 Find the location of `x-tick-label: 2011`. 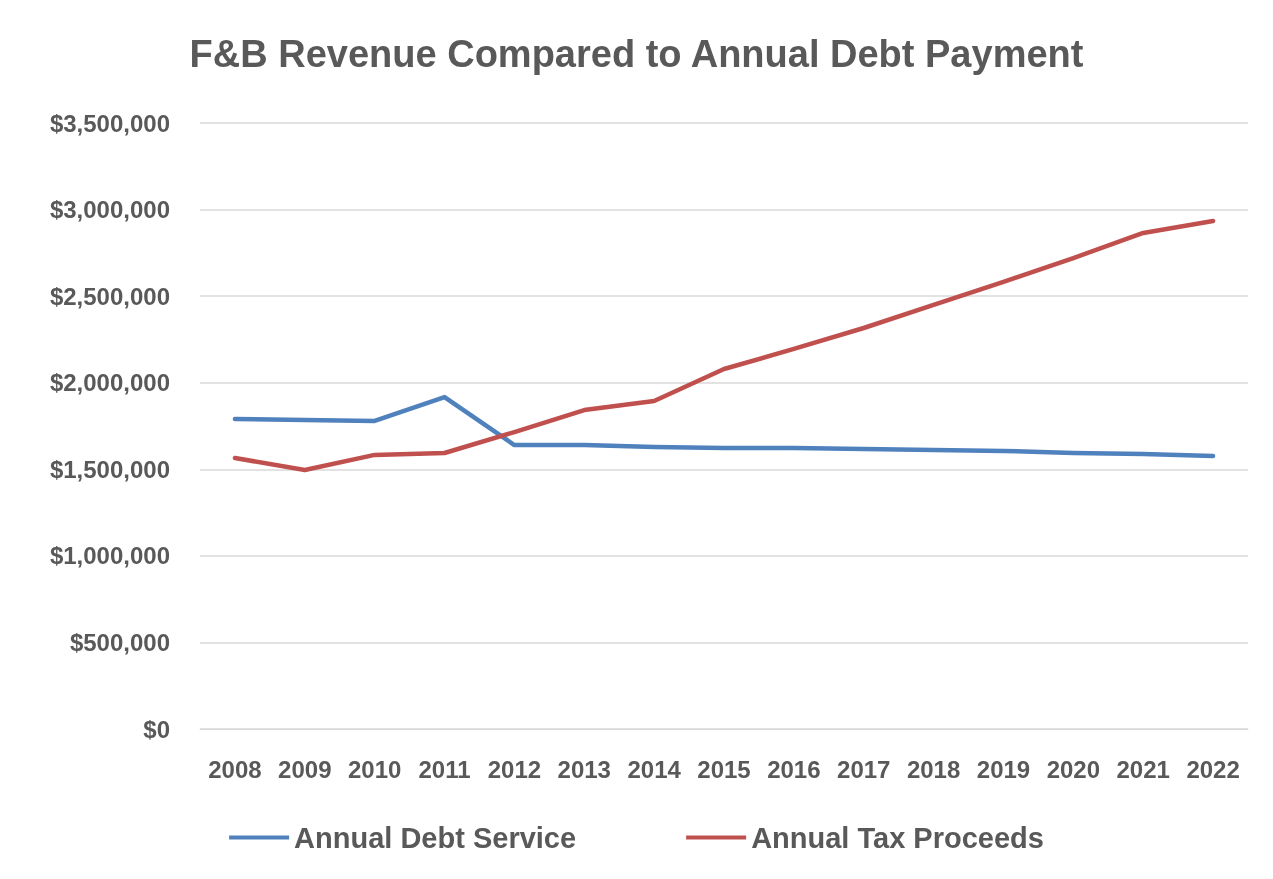

x-tick-label: 2011 is located at coordinates (444, 769).